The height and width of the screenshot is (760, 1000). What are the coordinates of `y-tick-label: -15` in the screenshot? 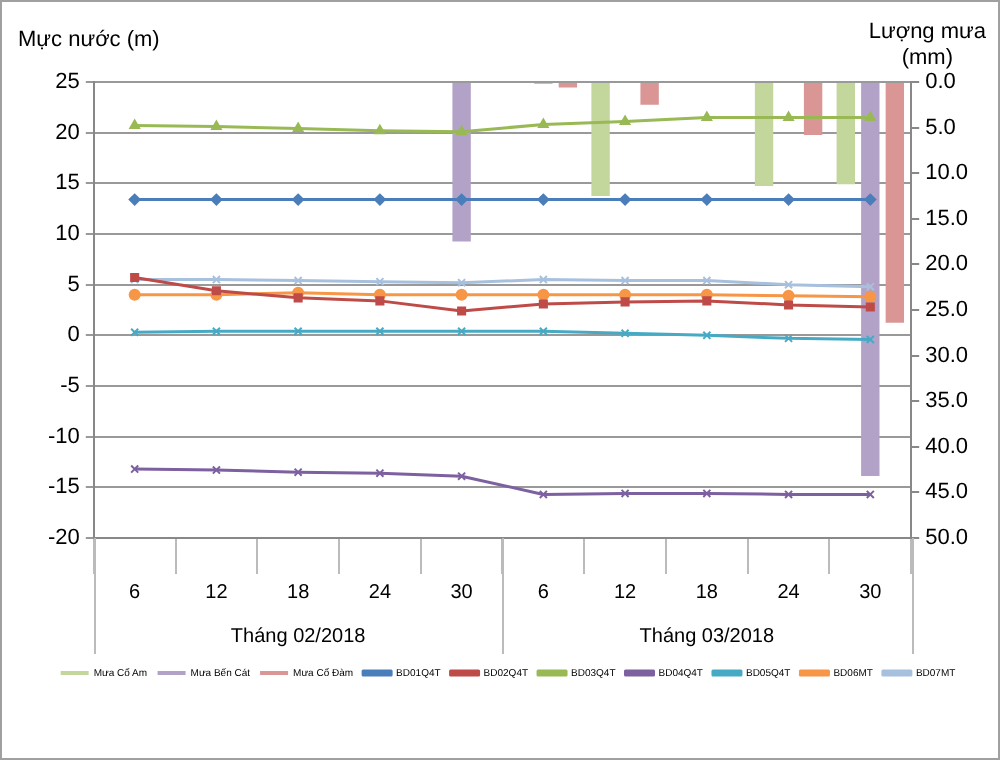 It's located at (63, 487).